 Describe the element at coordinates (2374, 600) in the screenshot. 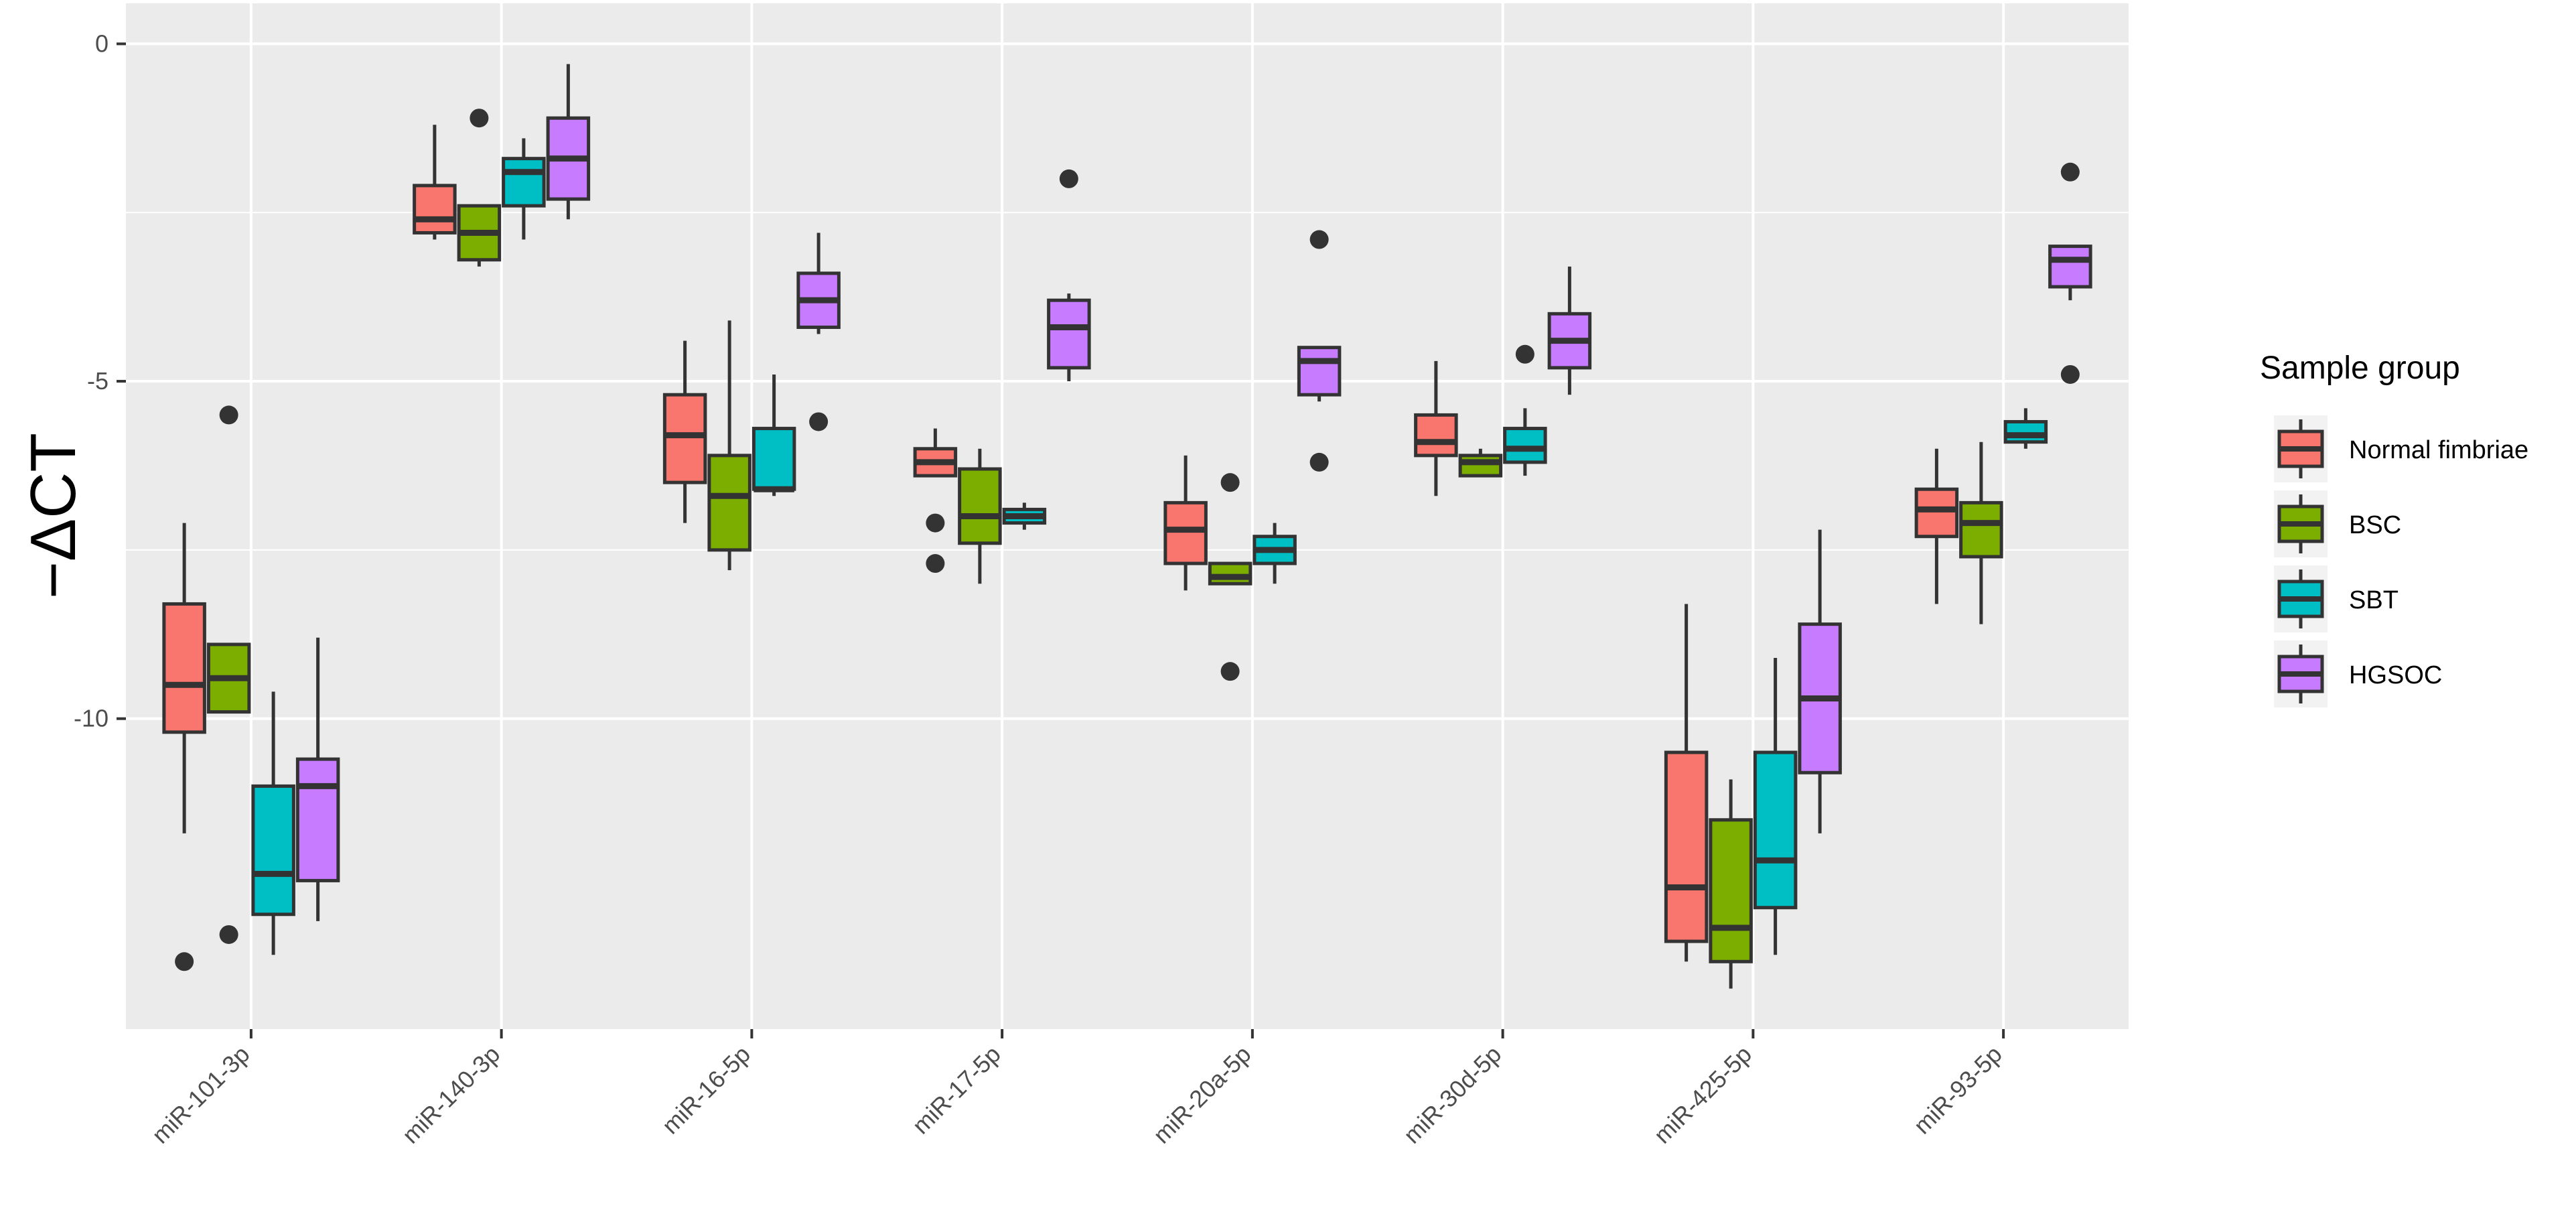

I see `legend-label: SBT` at that location.